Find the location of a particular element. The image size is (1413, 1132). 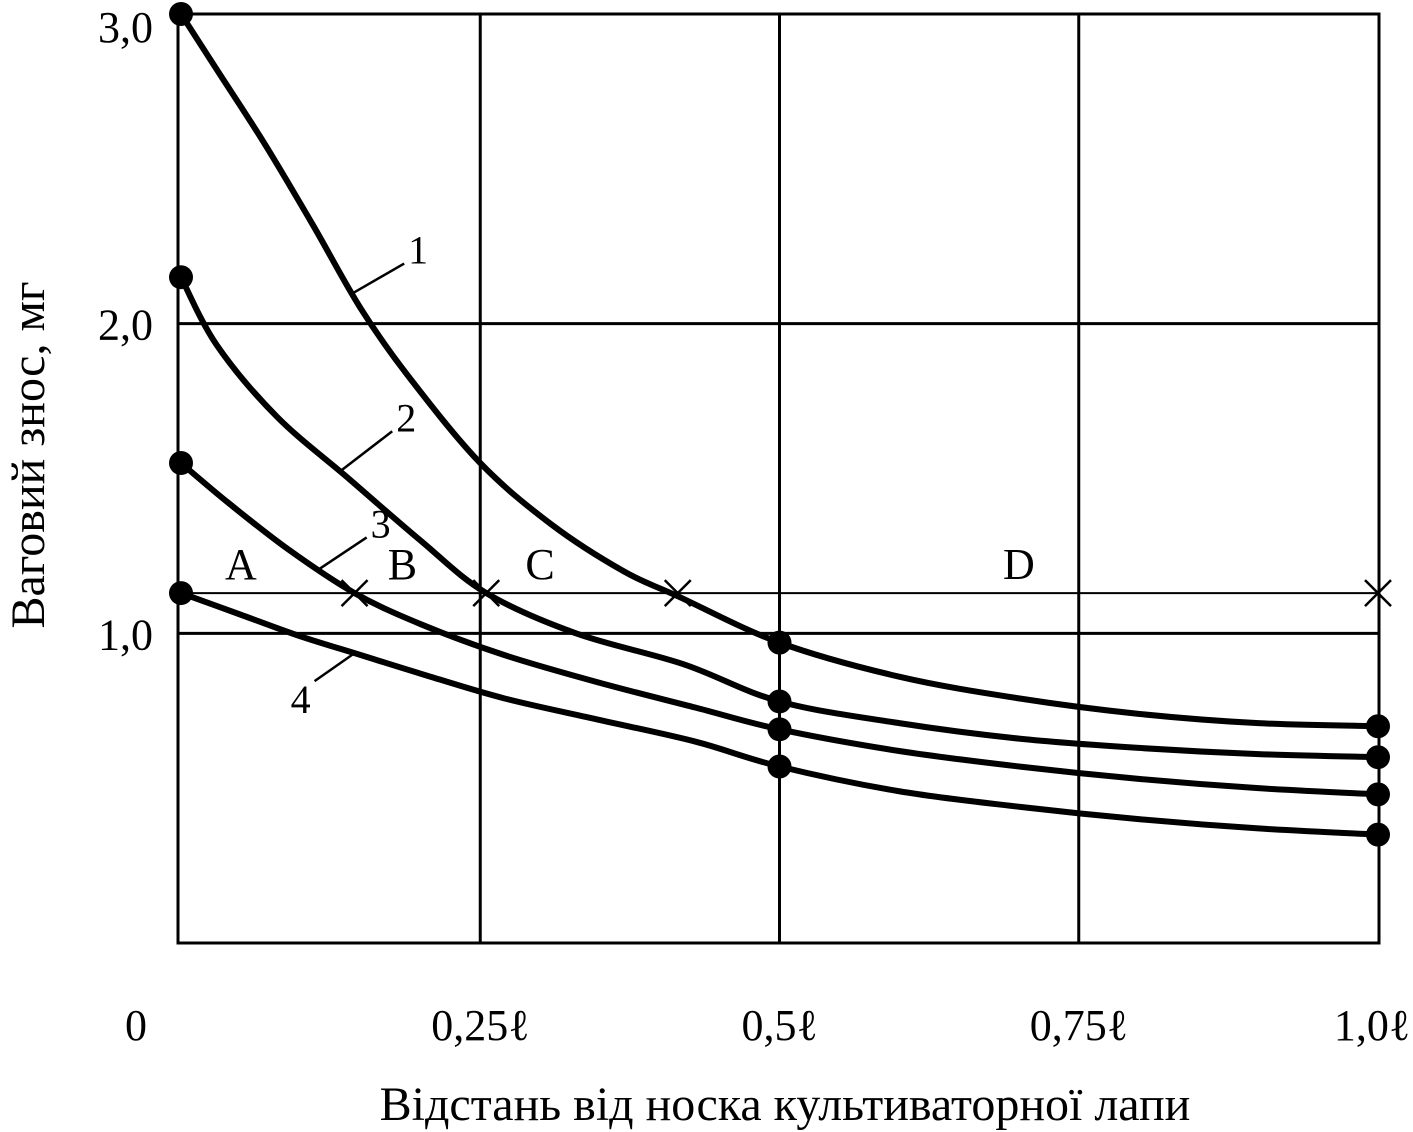

x-tick-label: 0,5ℓ is located at coordinates (779, 1025).